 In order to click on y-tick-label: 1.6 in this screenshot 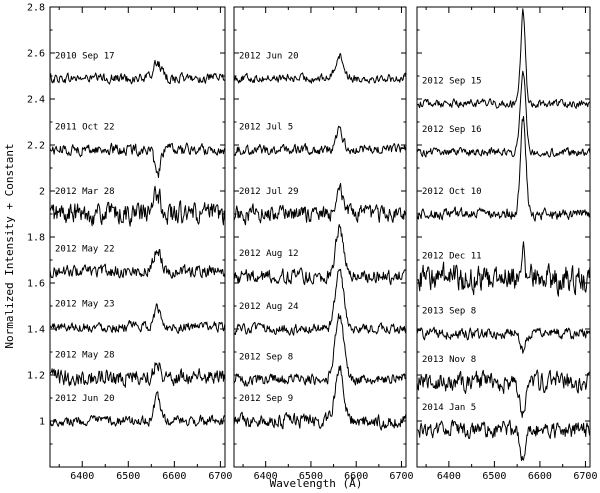, I will do `click(36, 284)`.